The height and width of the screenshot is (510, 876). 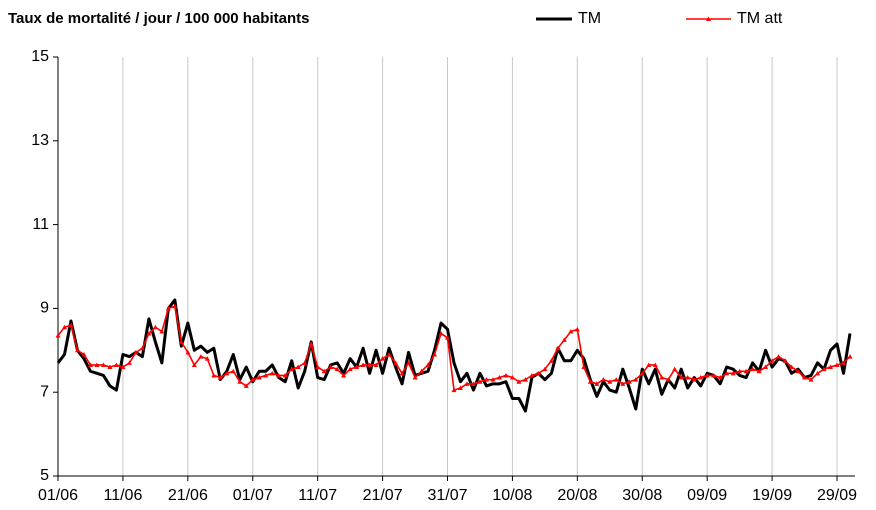 I want to click on x-tick-label: 01/07, so click(x=253, y=495).